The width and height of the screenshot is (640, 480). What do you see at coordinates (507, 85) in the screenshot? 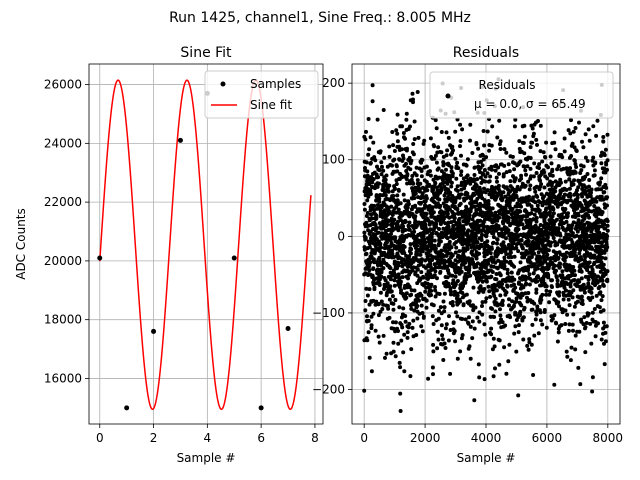
I see `legend-title: Residuals` at bounding box center [507, 85].